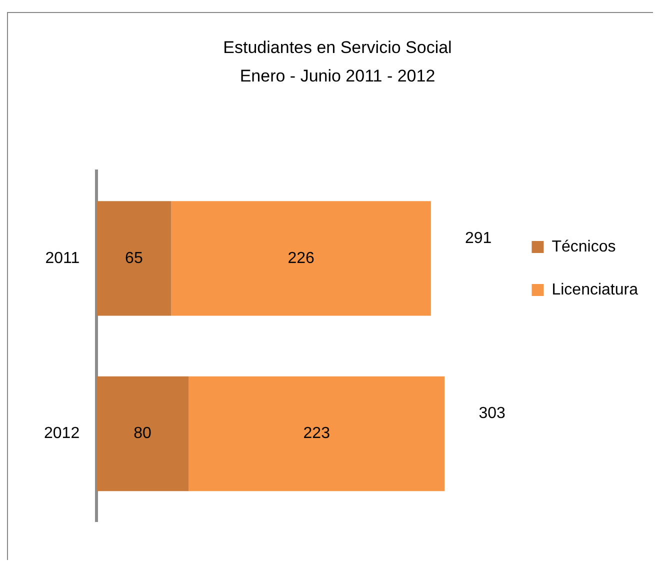 The height and width of the screenshot is (561, 655). What do you see at coordinates (337, 47) in the screenshot?
I see `chart-title: Estudiantes en Servicio Social` at bounding box center [337, 47].